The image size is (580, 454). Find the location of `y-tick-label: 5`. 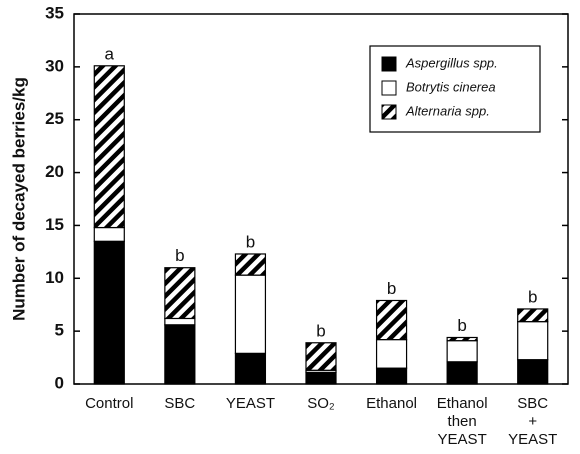

y-tick-label: 5 is located at coordinates (59, 330).